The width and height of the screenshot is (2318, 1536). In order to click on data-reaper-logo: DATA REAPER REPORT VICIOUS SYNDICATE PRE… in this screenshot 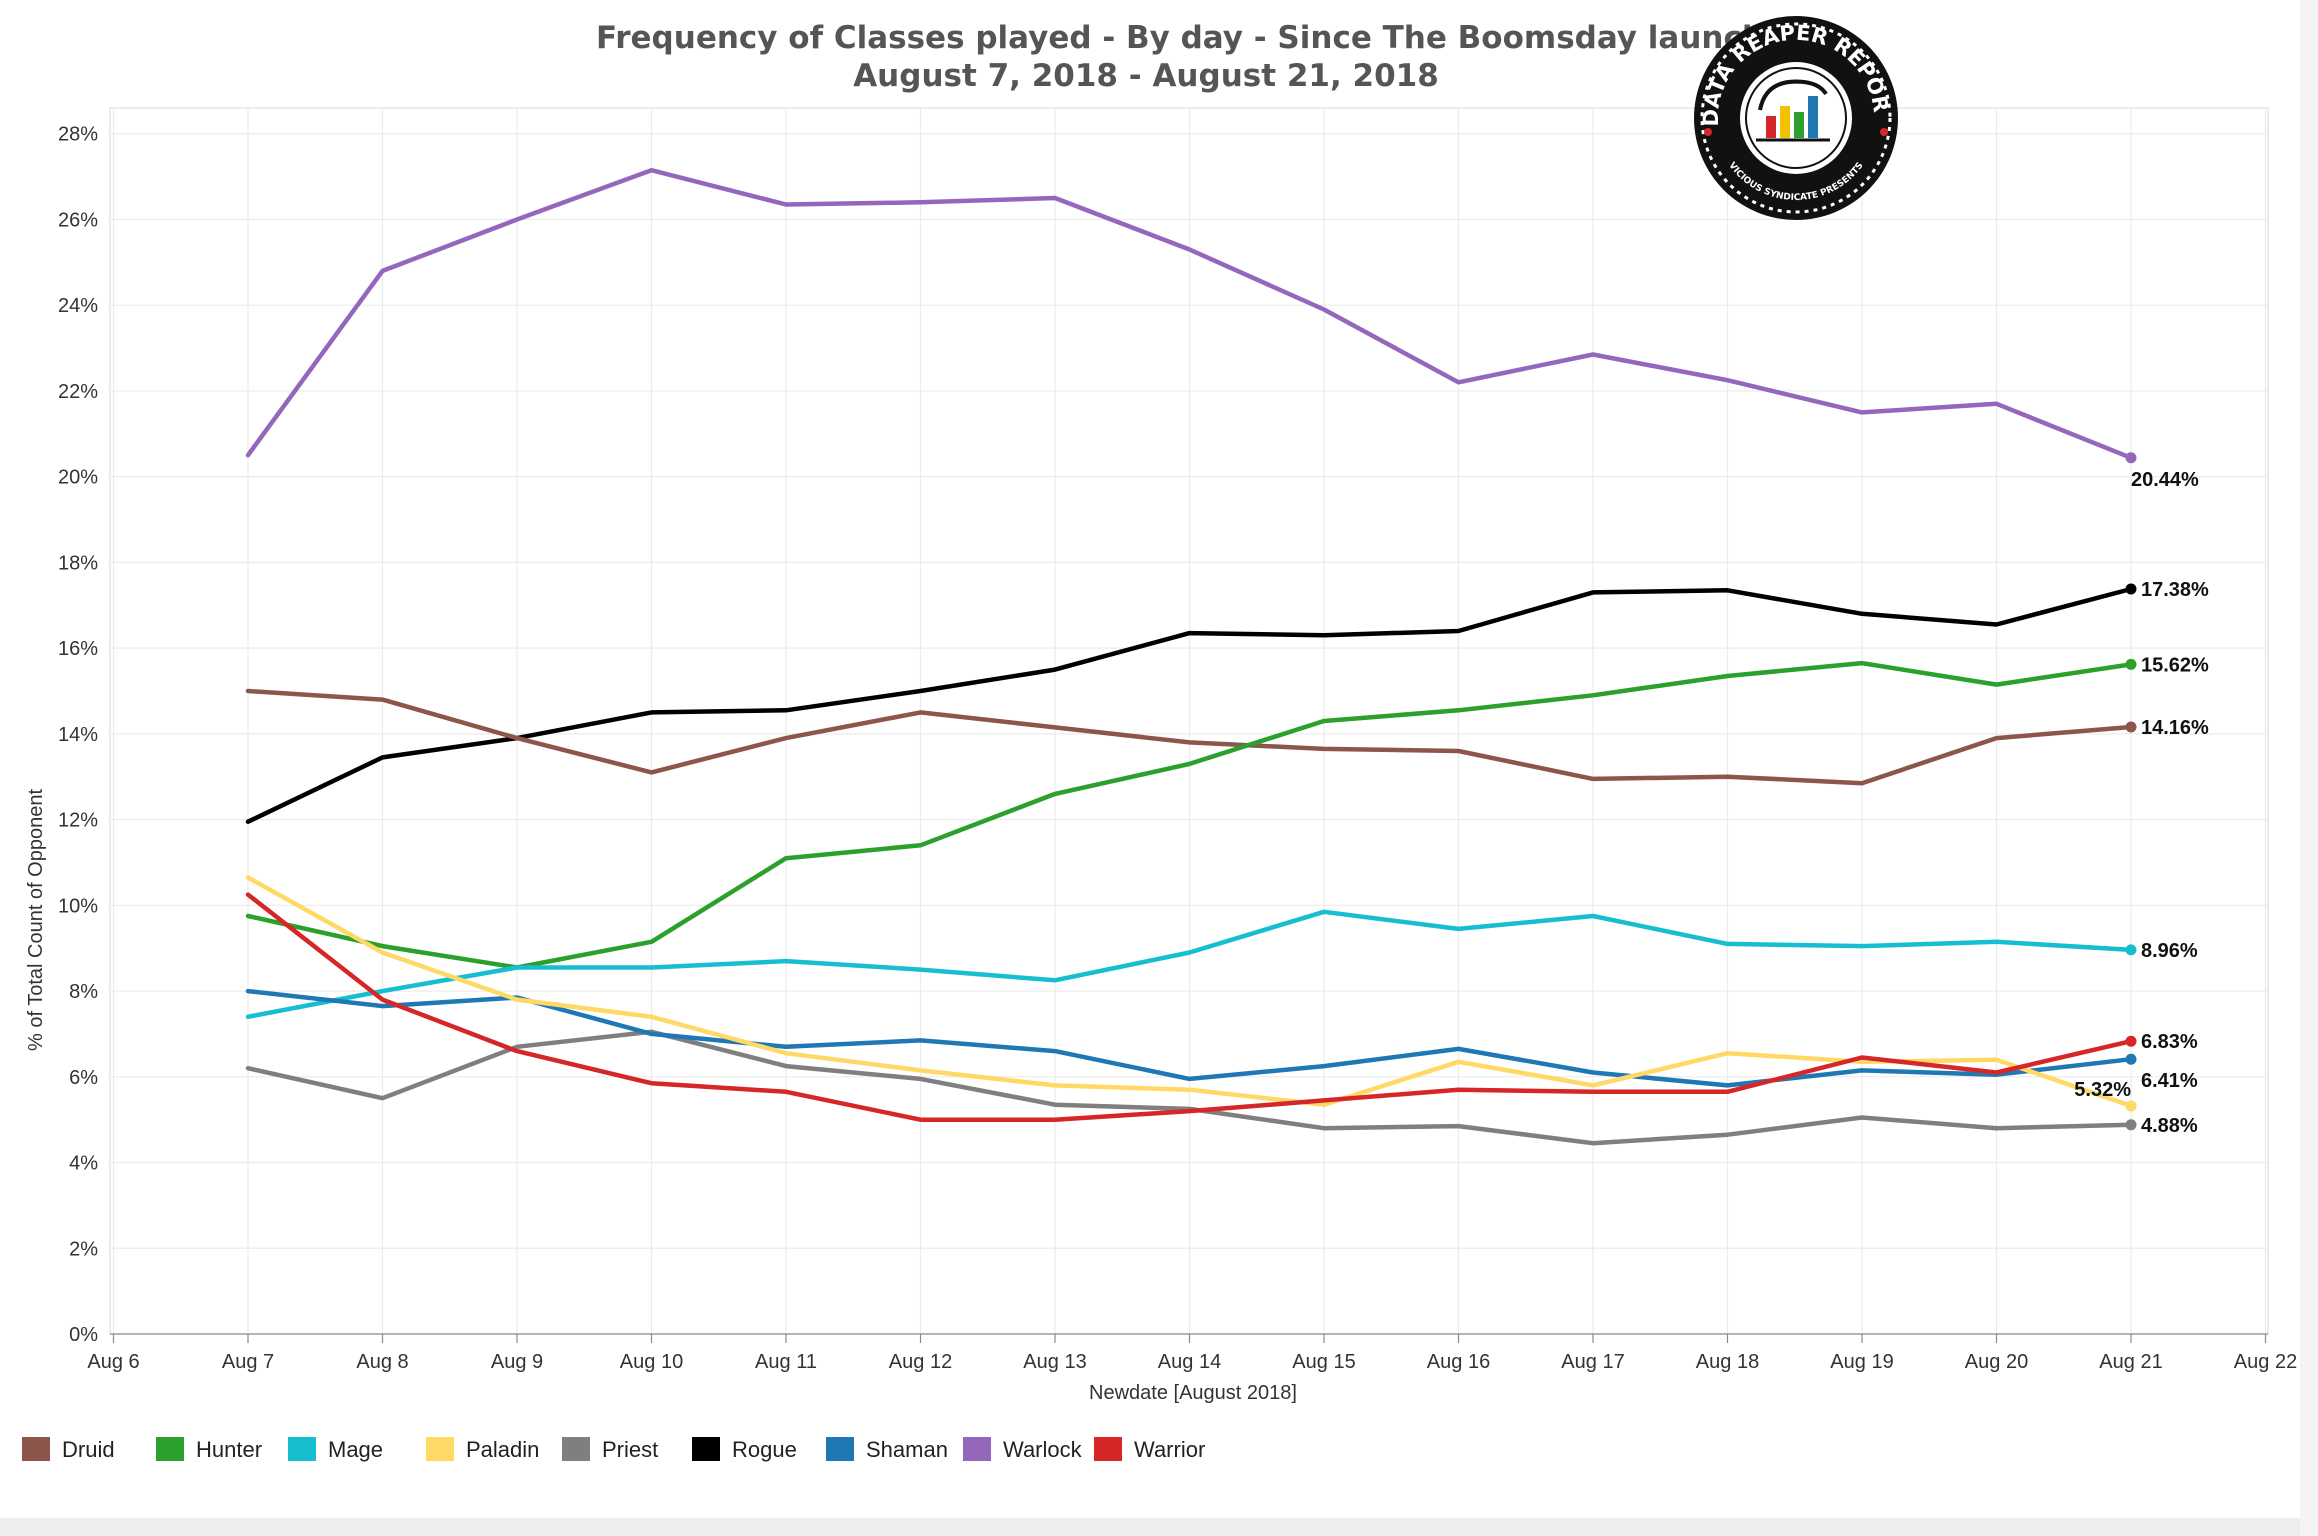, I will do `click(1796, 118)`.